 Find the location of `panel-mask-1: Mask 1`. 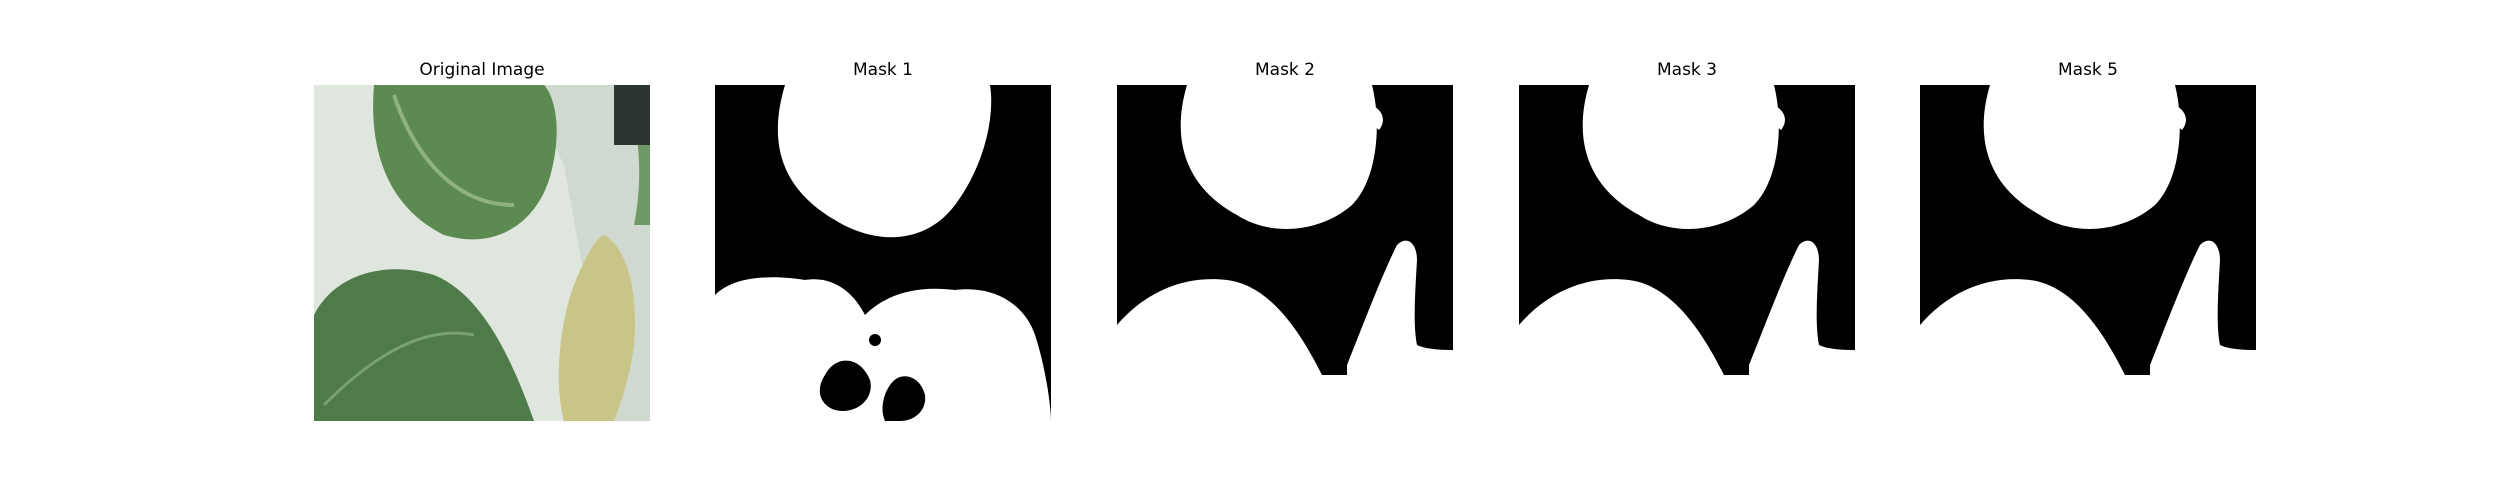

panel-mask-1: Mask 1 is located at coordinates (883, 250).